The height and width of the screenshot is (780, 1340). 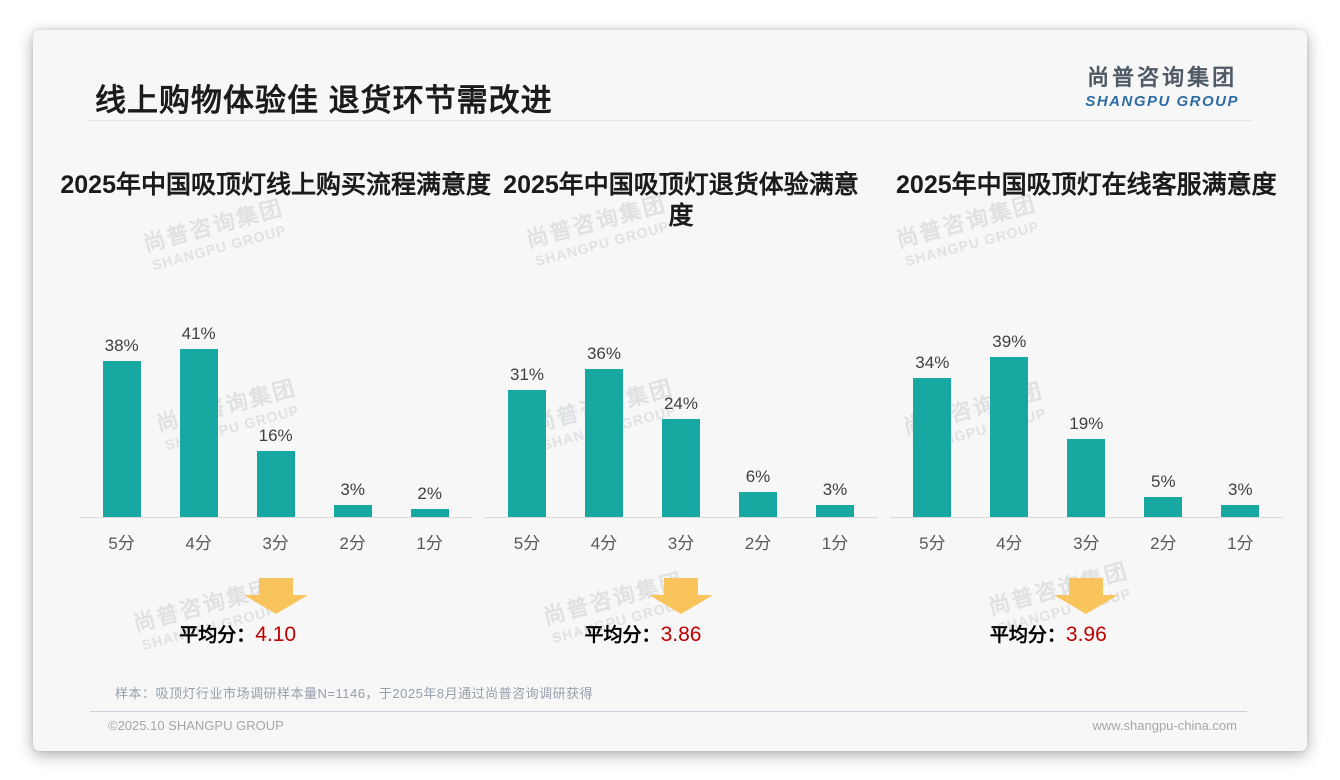 I want to click on bar-column: 36%, so click(x=603, y=430).